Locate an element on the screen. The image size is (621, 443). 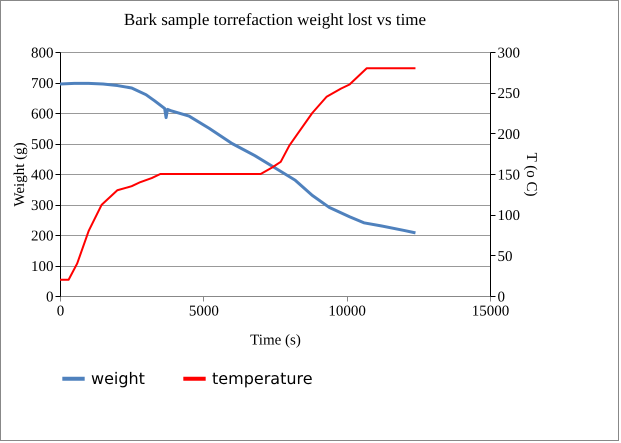
y-tick-label: 200 is located at coordinates (42, 236).